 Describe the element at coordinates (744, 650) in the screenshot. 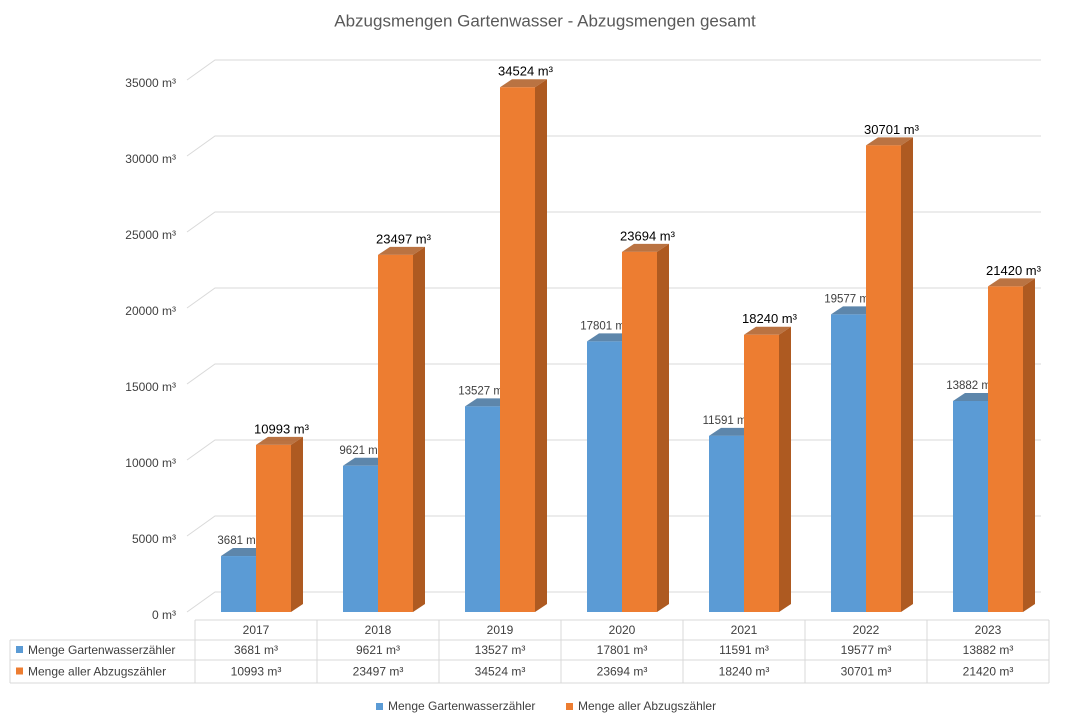

I see `table-cell: 11591 m³` at that location.